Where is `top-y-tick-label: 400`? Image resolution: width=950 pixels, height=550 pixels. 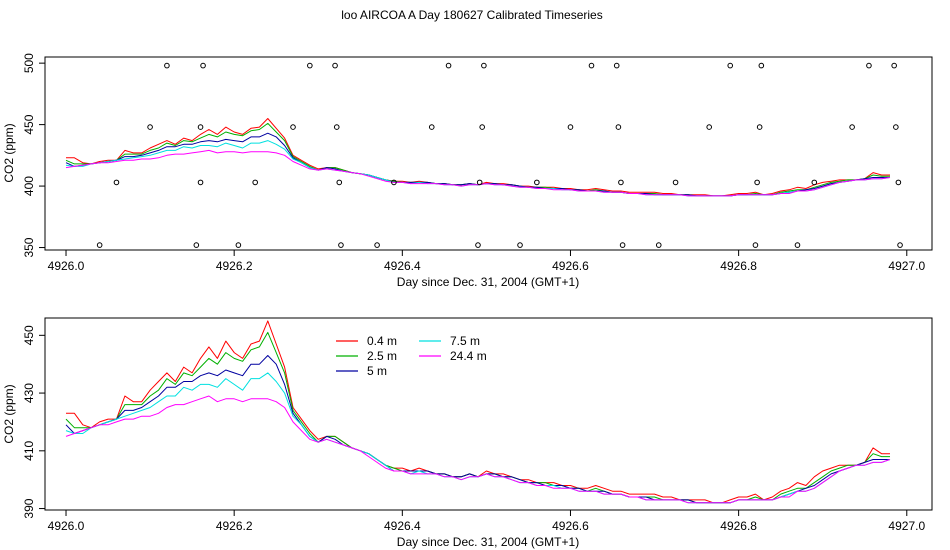
top-y-tick-label: 400 is located at coordinates (29, 186).